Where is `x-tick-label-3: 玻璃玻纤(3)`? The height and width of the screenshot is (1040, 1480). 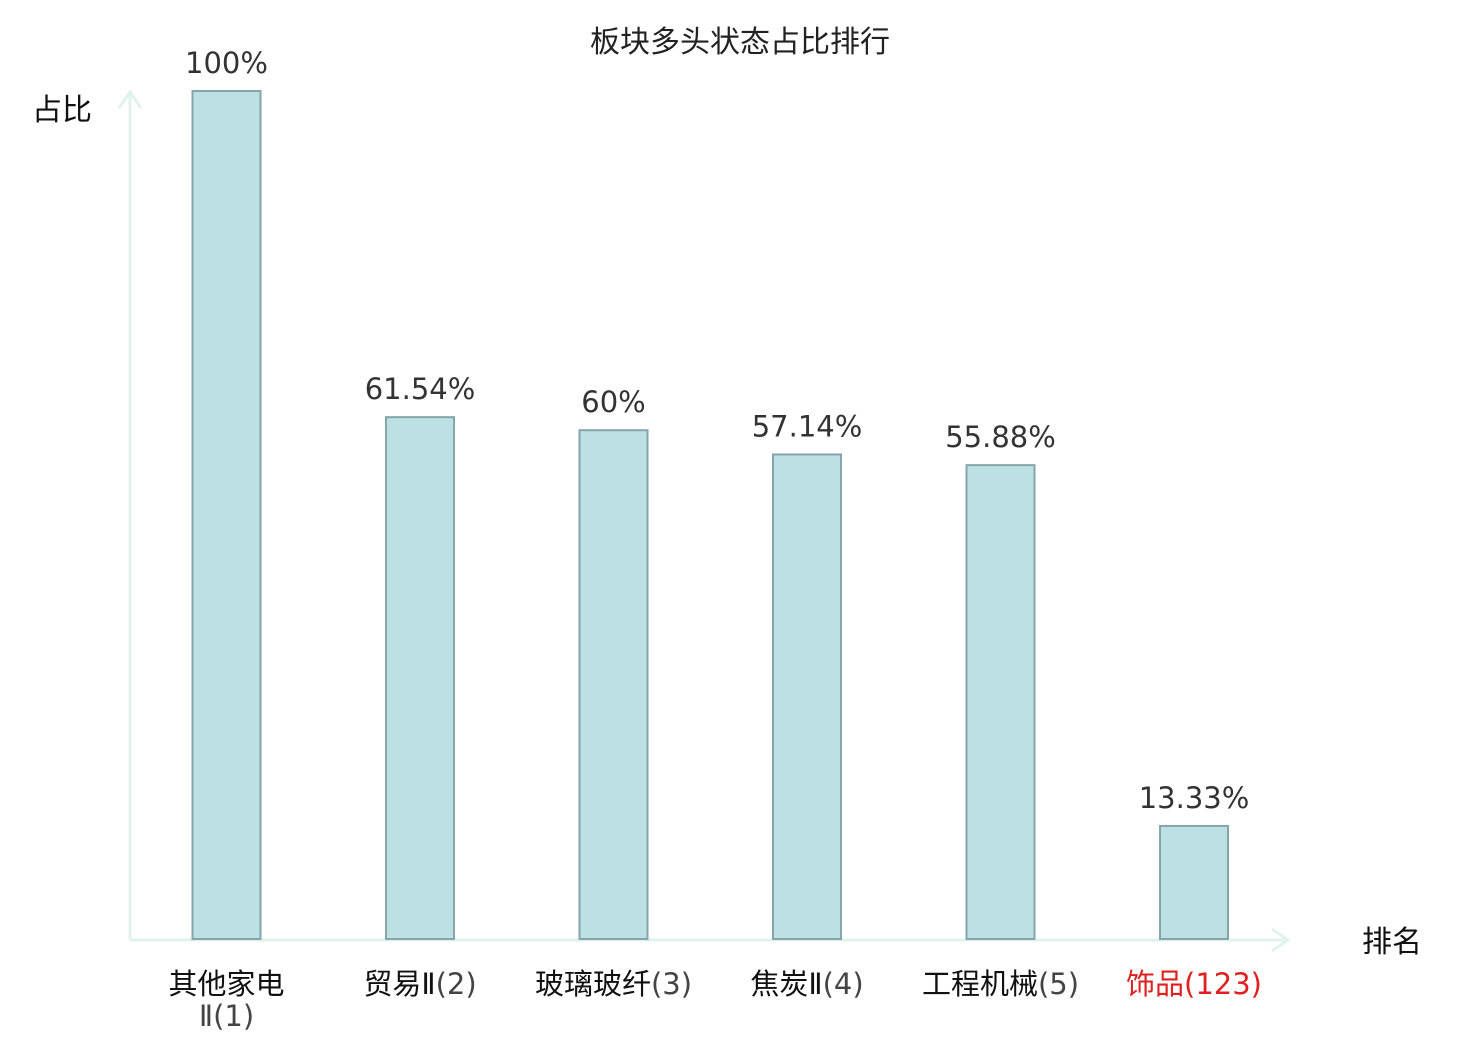 x-tick-label-3: 玻璃玻纤(3) is located at coordinates (613, 984).